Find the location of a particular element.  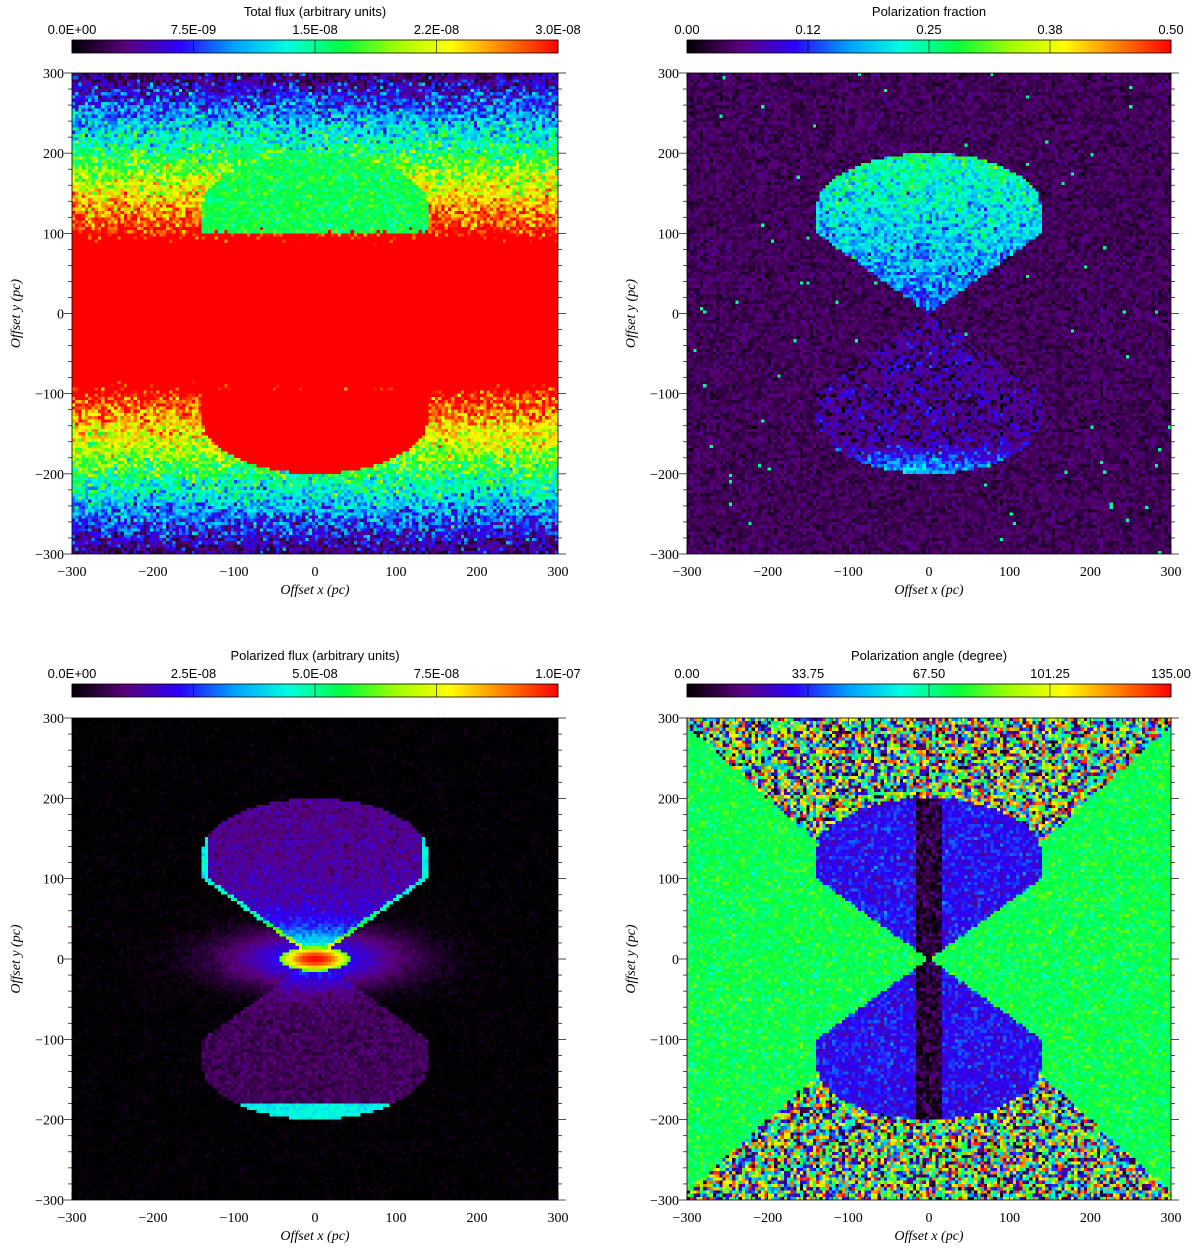

colorbar-tick-label: 3.0E-08 is located at coordinates (558, 29).